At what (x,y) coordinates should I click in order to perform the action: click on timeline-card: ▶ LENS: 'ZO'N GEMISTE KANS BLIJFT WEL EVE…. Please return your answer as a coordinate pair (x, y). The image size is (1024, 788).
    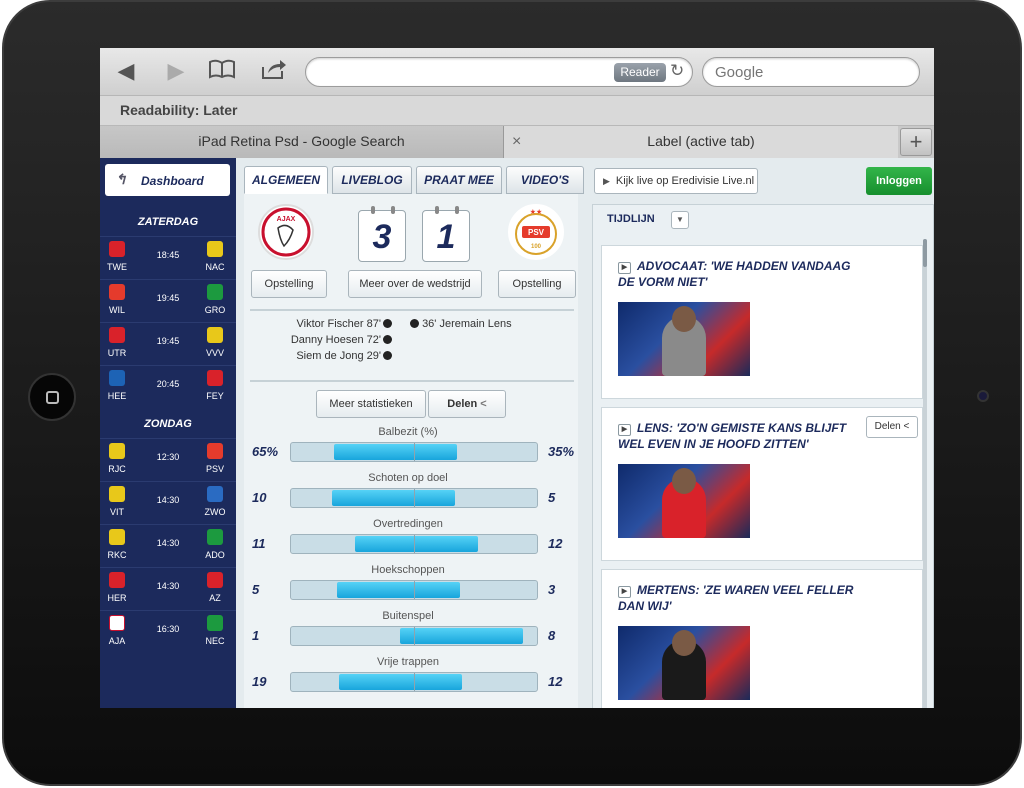
    Looking at the image, I should click on (762, 484).